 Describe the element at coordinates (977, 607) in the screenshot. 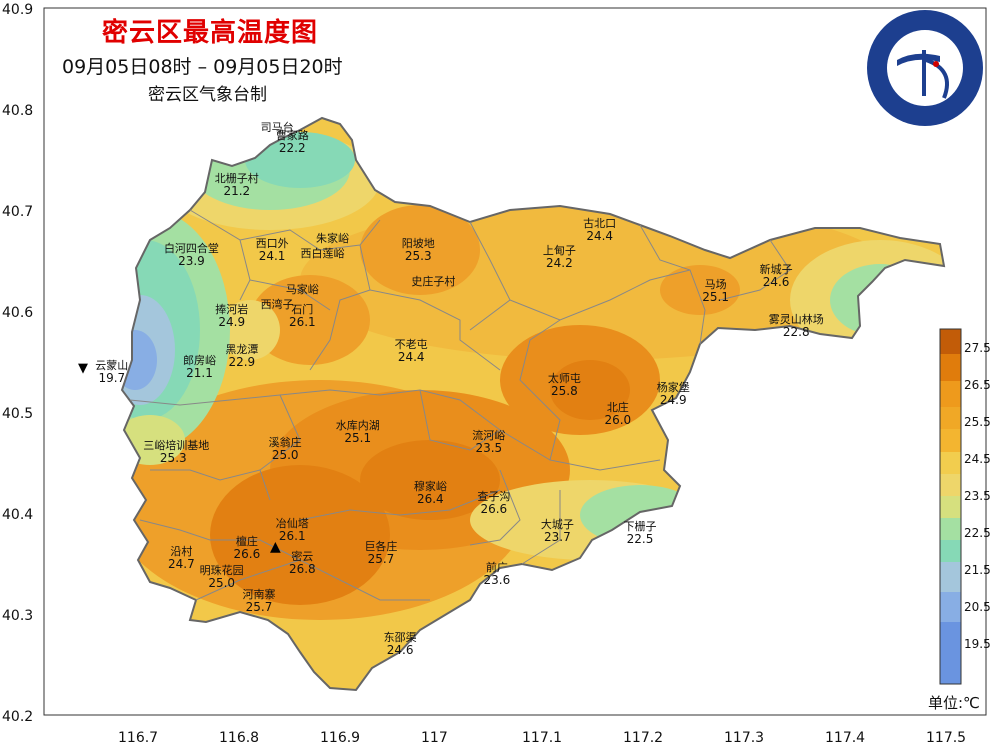

I see `colorbar-tick-label: 20.5` at that location.